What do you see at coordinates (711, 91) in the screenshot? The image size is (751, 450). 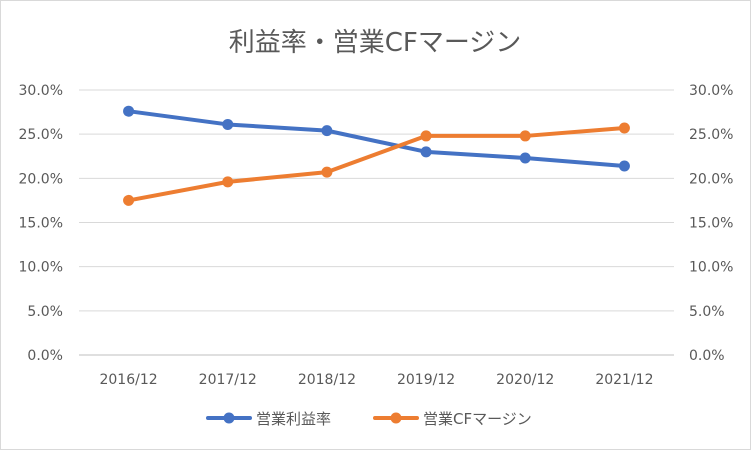 I see `y-tick-label-right: 30.0%` at bounding box center [711, 91].